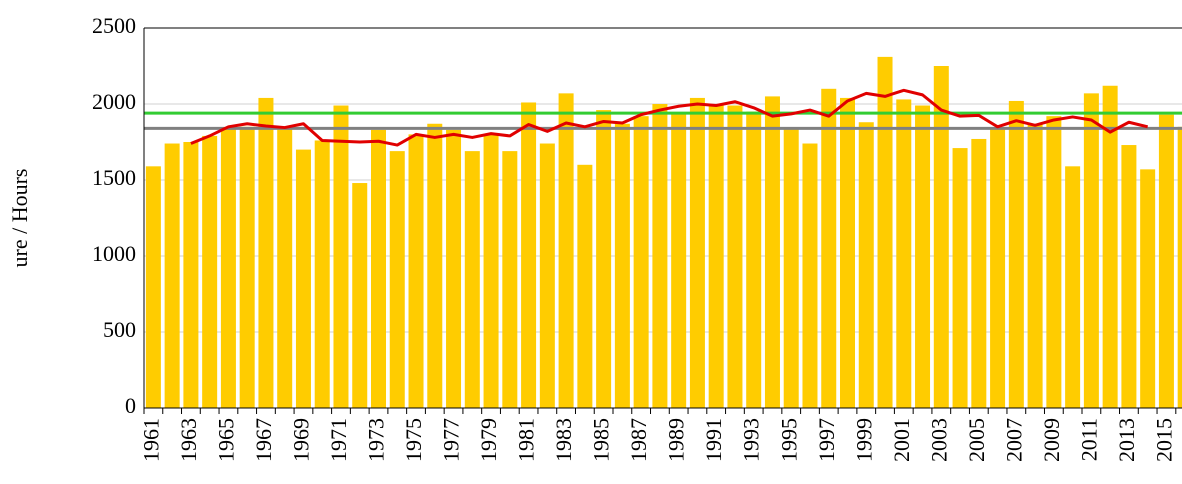  I want to click on x-tick-label: 1975, so click(413, 440).